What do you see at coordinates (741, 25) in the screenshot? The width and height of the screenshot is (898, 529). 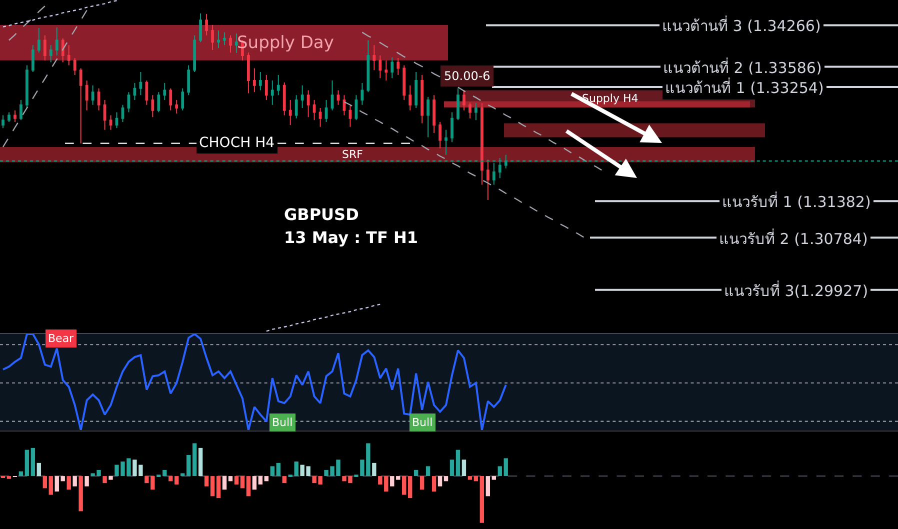 I see `ref-line-label: แนวต้านที่ 3 (1.34266)` at bounding box center [741, 25].